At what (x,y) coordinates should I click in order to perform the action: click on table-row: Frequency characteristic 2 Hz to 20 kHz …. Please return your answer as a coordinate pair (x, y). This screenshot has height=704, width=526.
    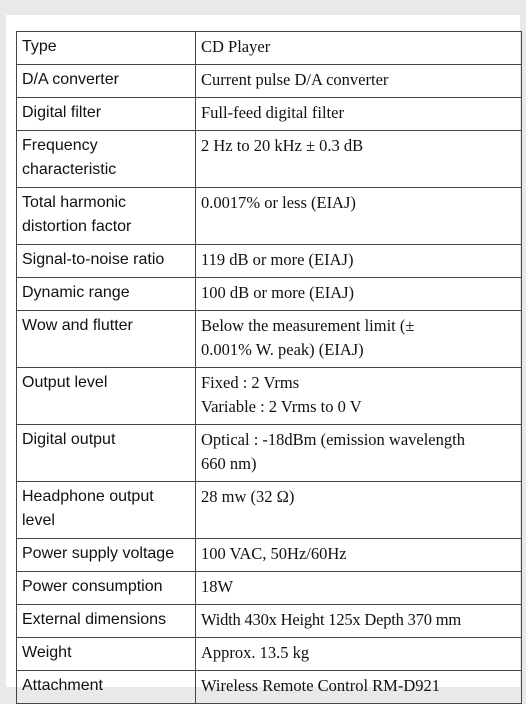
    Looking at the image, I should click on (269, 159).